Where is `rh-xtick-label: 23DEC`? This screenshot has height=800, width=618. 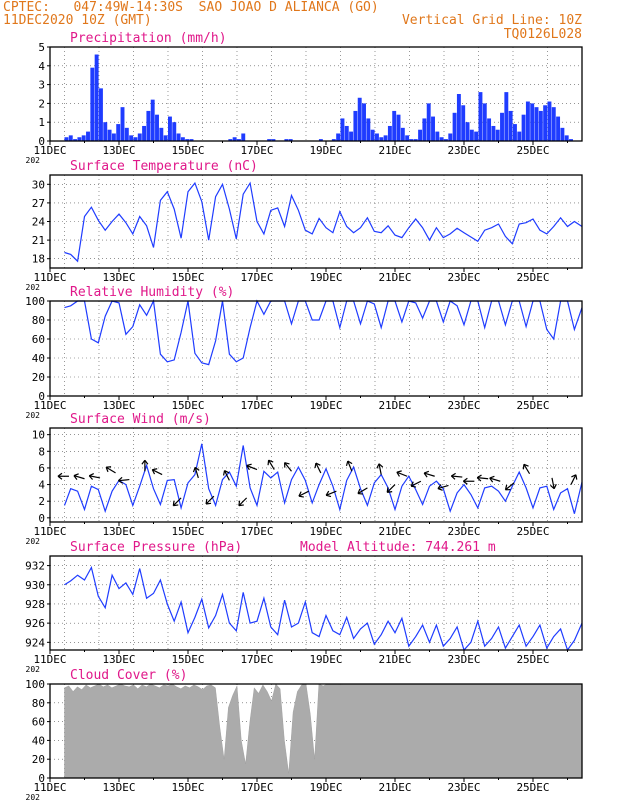 rh-xtick-label: 23DEC is located at coordinates (463, 405).